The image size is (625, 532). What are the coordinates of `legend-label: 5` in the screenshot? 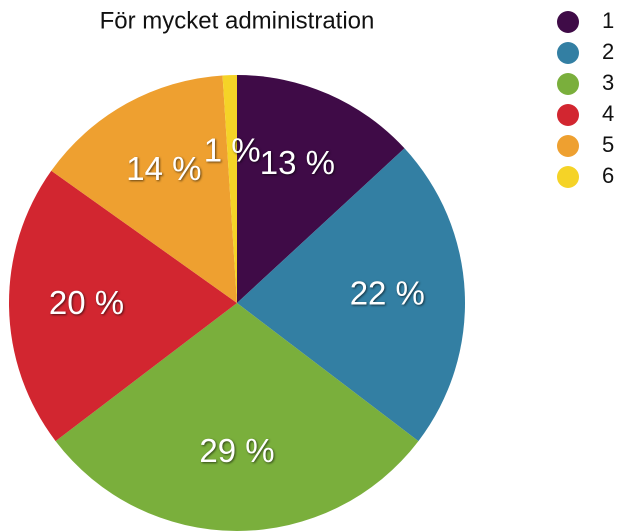 It's located at (608, 144).